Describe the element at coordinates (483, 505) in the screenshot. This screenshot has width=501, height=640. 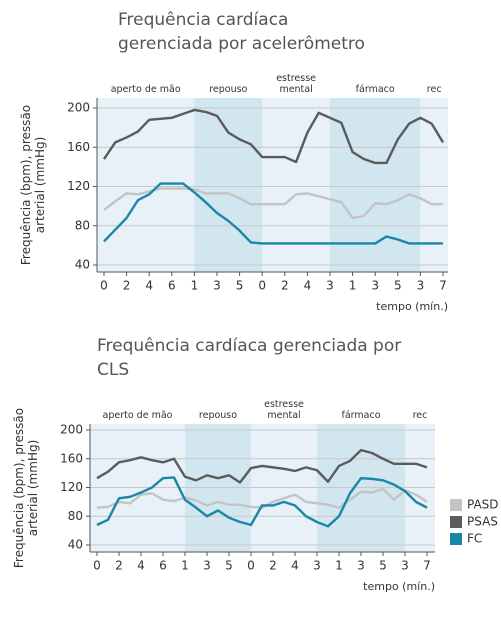
I see `legend-label: PASD` at that location.